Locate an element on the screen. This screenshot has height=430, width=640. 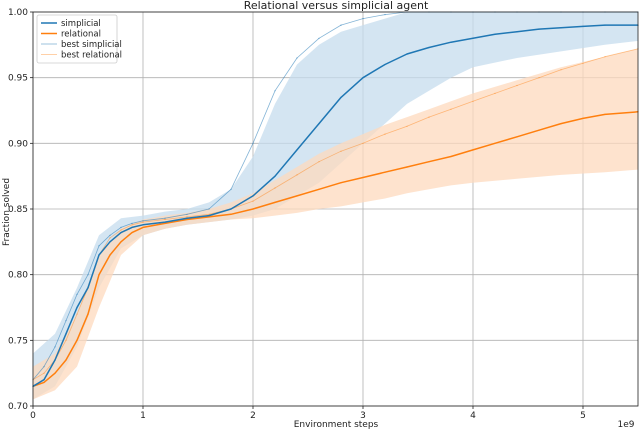
y-tick-label: 0.75 is located at coordinates (18, 341).